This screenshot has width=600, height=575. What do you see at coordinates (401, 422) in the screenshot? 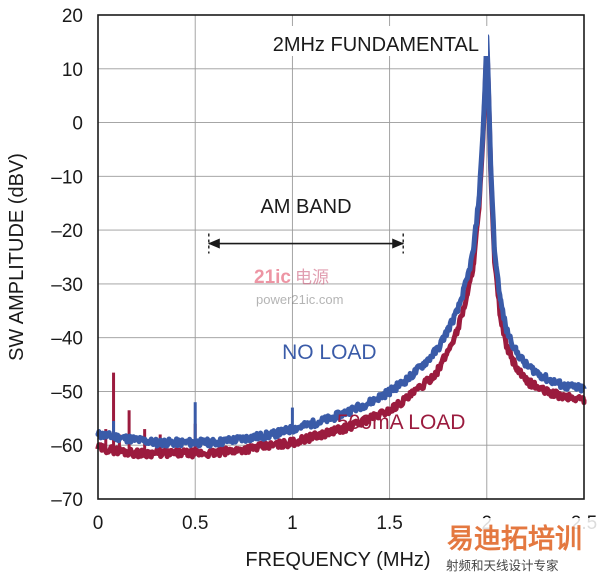
I see `series-label-500ma-load: 500mA LOAD` at bounding box center [401, 422].